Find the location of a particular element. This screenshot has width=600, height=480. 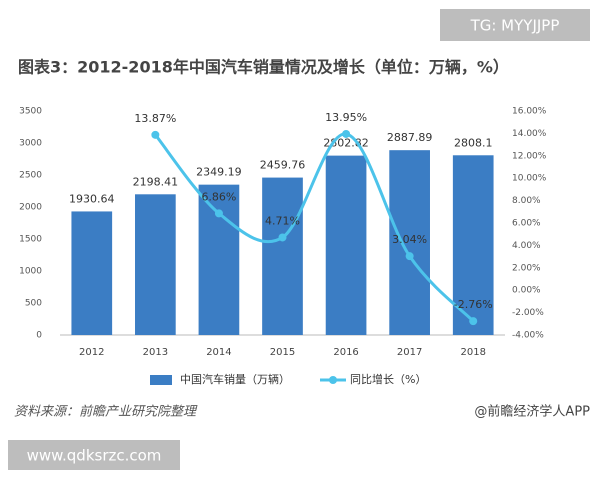

x-tick-label: 2013 is located at coordinates (155, 352).